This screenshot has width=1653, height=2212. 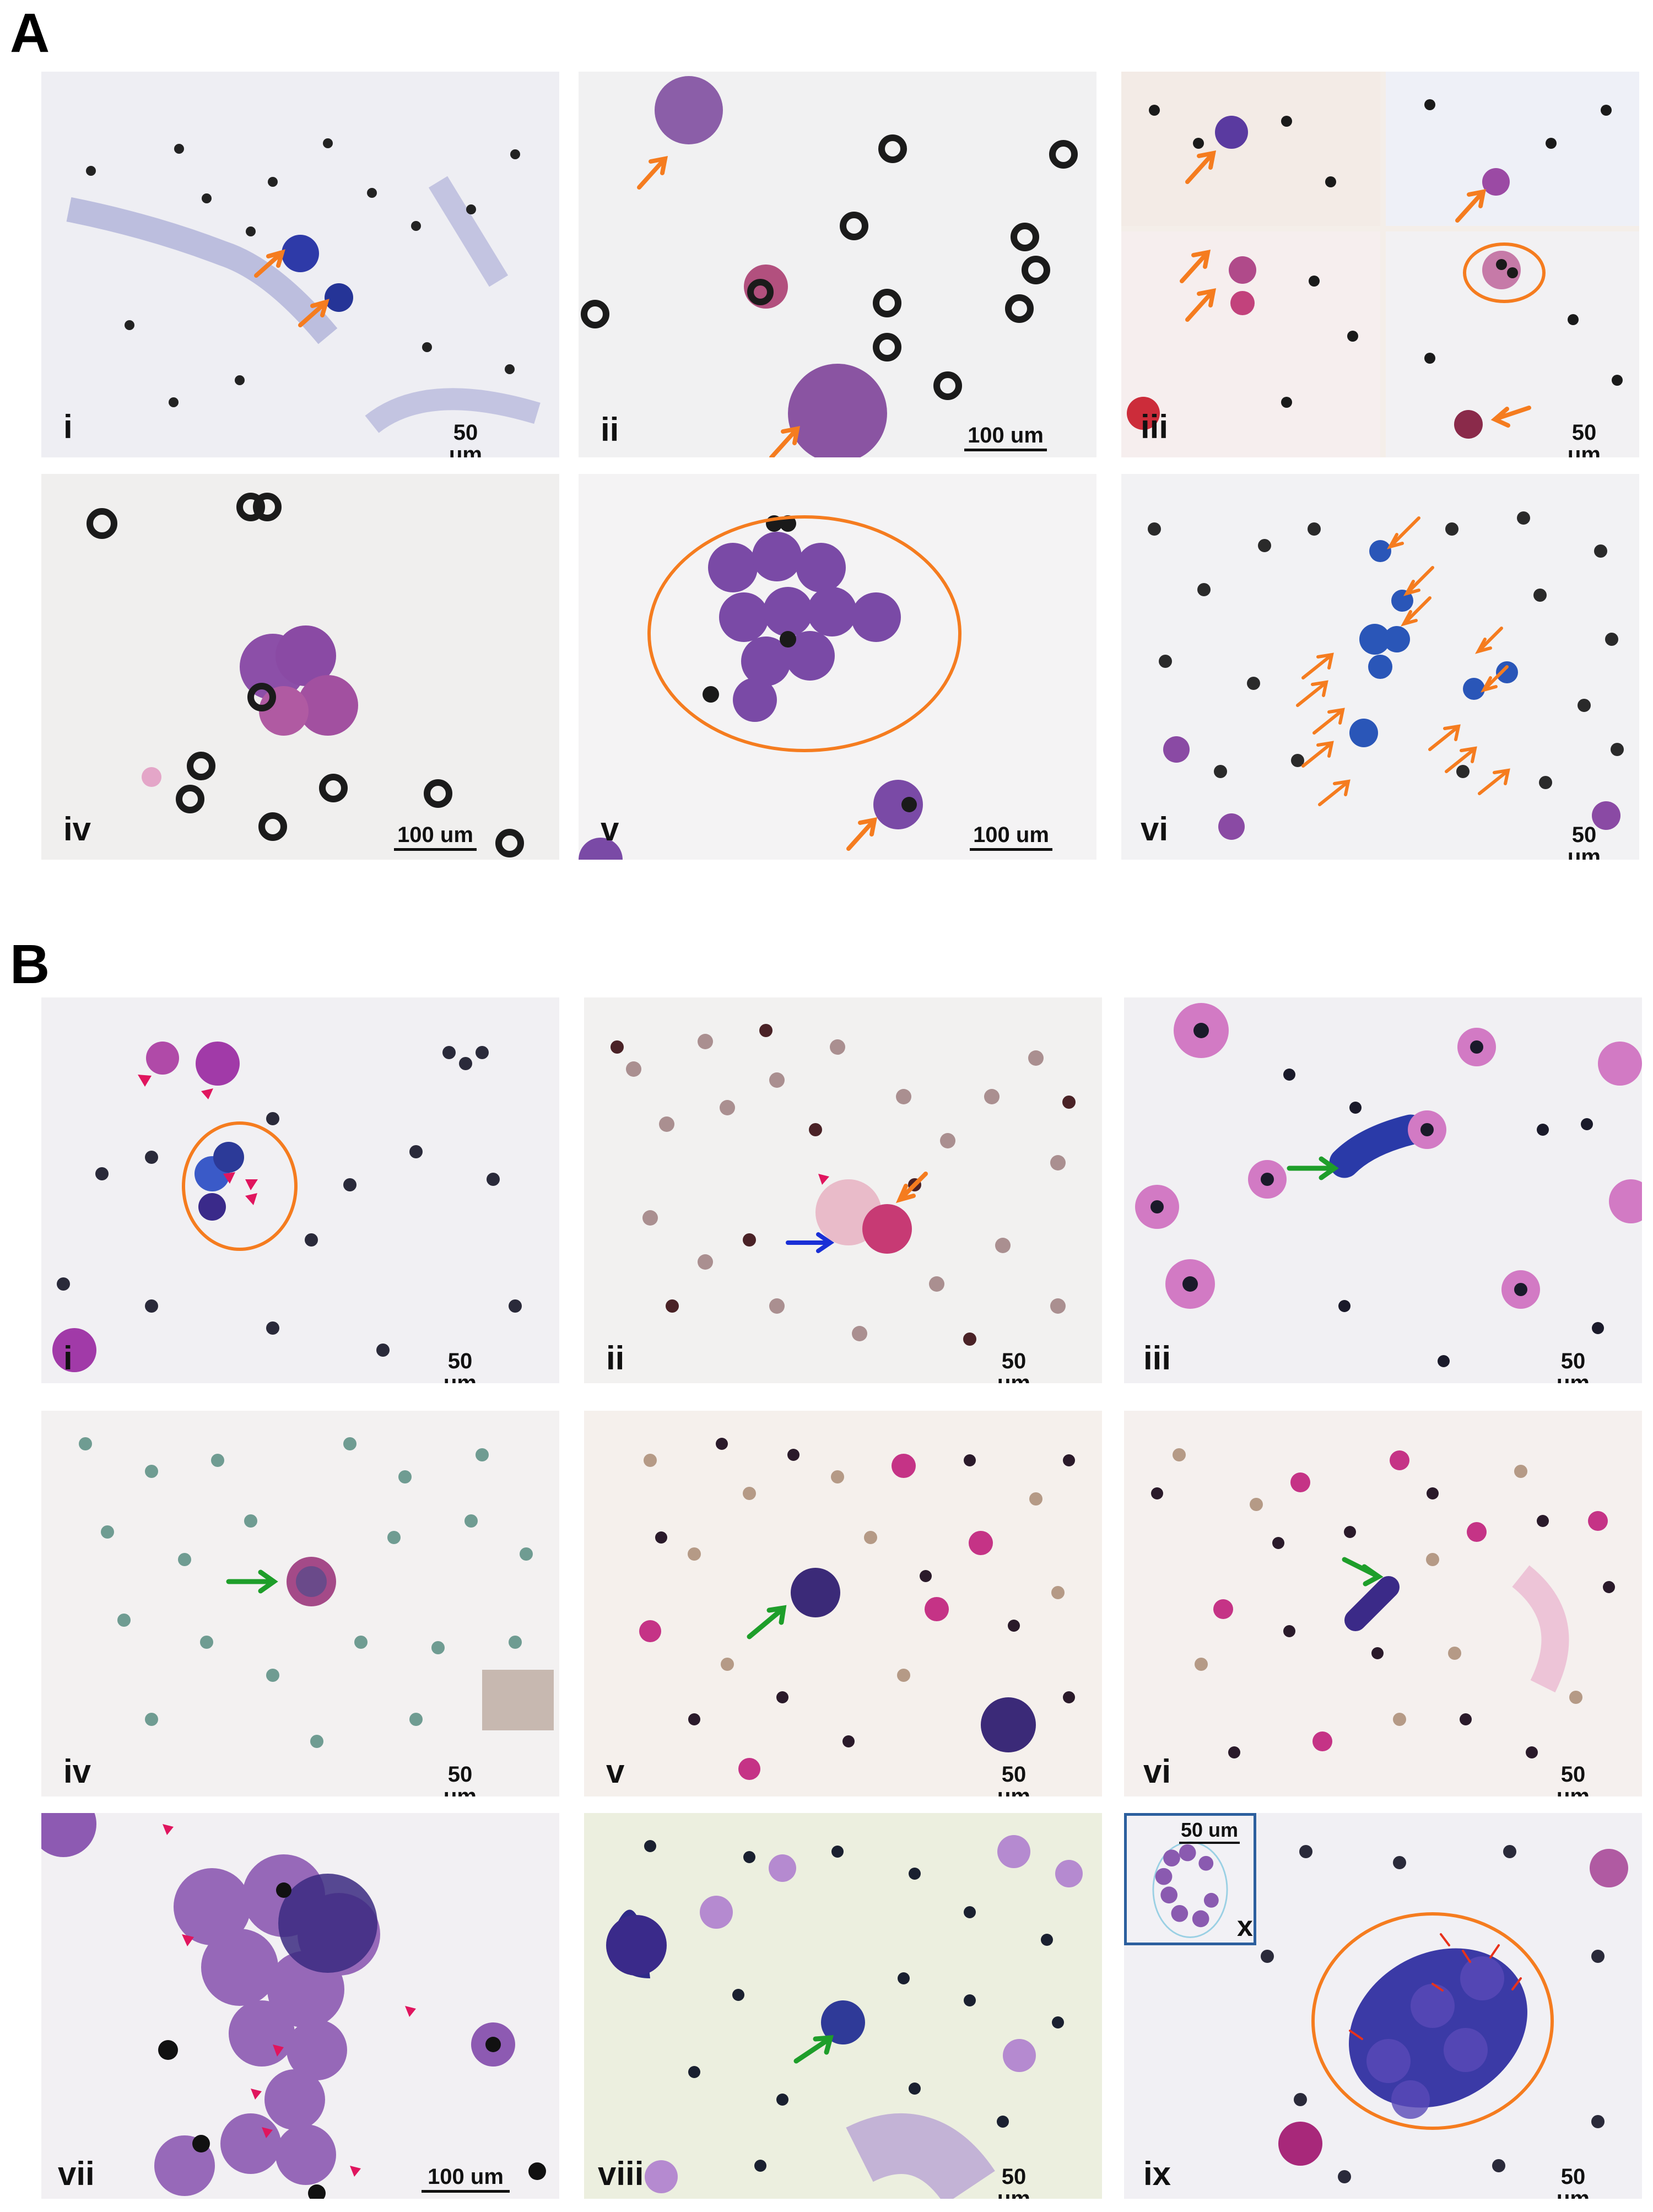 What do you see at coordinates (300, 1190) in the screenshot?
I see `panel-b-i: i 50 um` at bounding box center [300, 1190].